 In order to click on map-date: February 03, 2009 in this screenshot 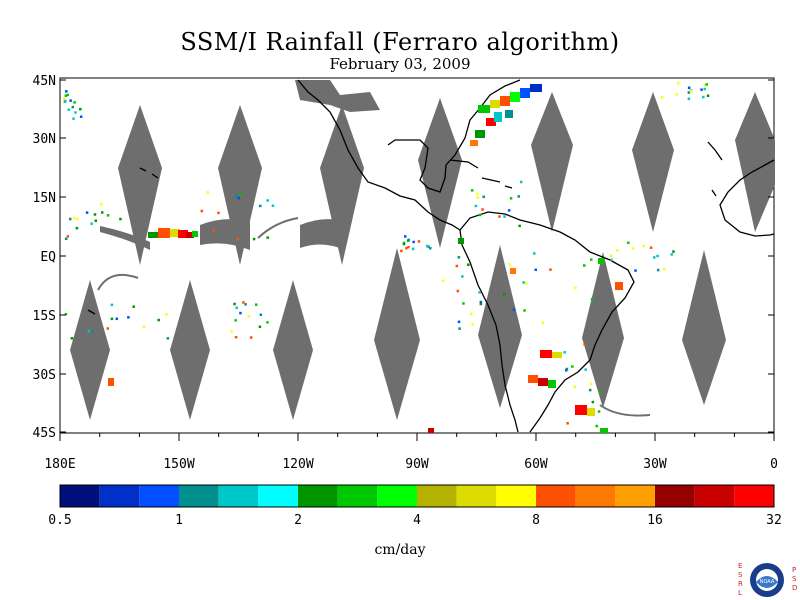, I will do `click(400, 64)`.